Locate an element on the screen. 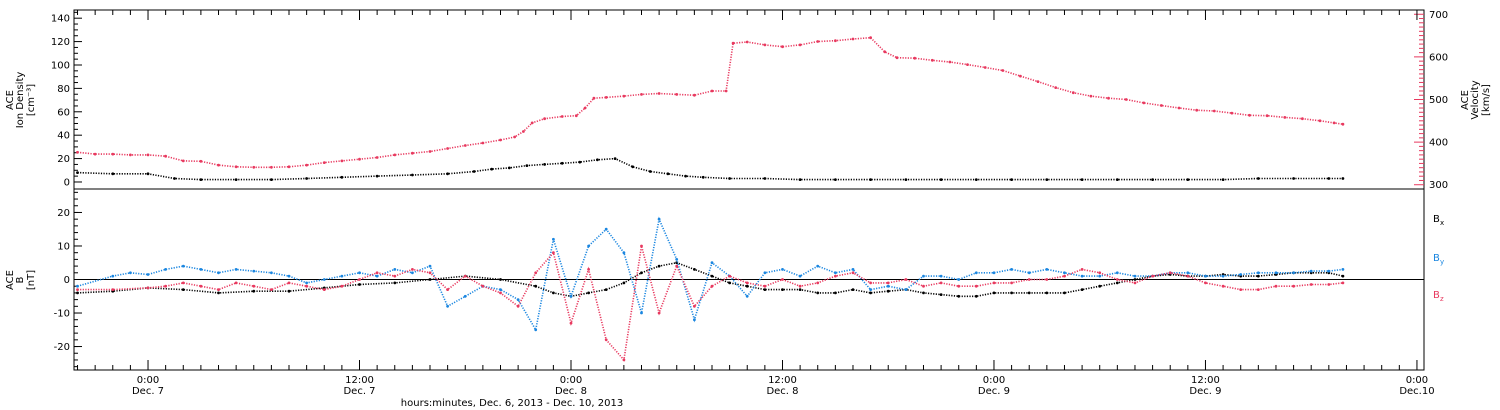  ytick-label: -10 is located at coordinates (62, 314).